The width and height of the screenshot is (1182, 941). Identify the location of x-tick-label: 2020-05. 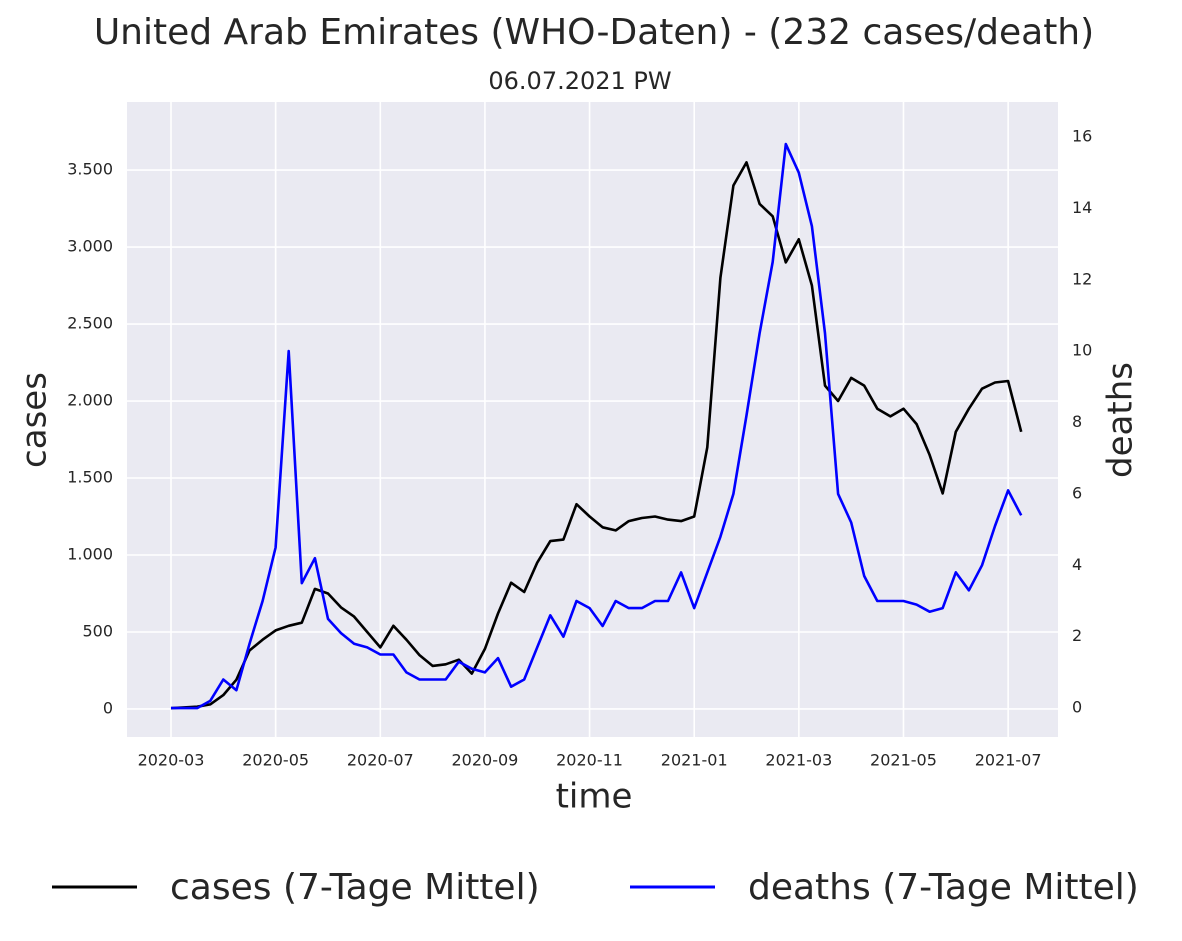
(275, 760).